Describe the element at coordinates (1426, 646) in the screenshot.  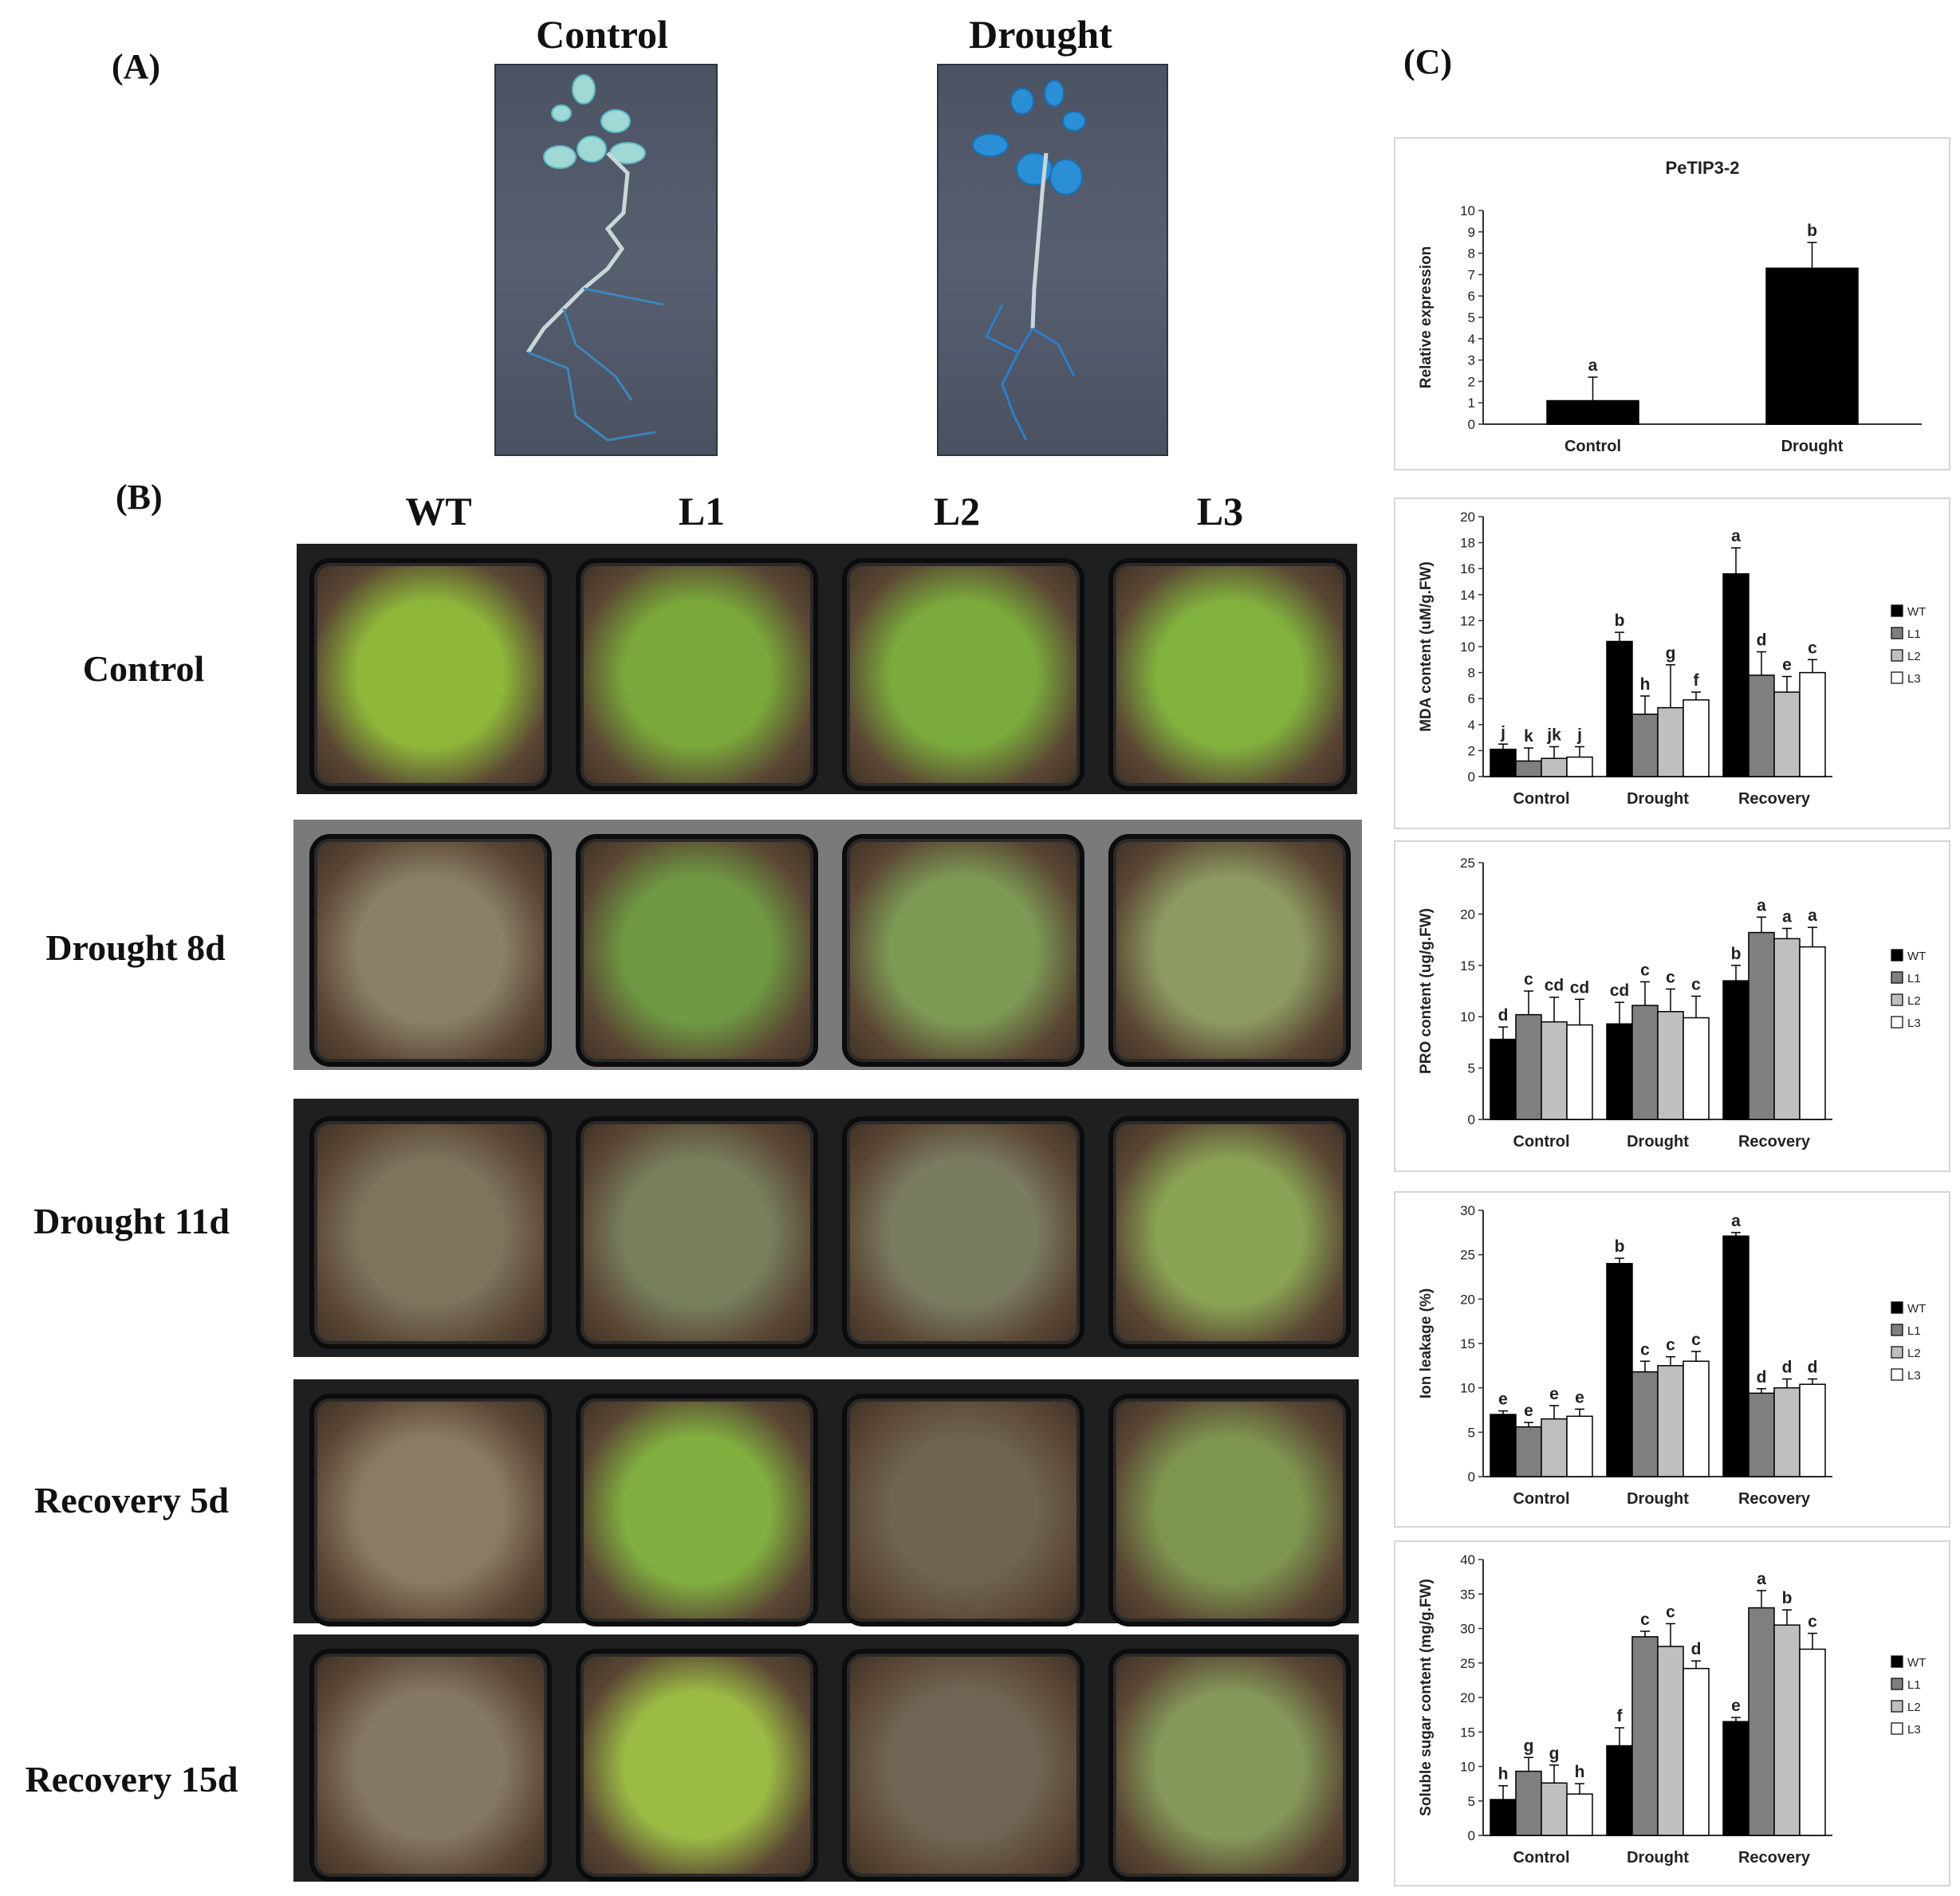
I see `y-axis-label: MDA content (uM/g.FW)` at that location.